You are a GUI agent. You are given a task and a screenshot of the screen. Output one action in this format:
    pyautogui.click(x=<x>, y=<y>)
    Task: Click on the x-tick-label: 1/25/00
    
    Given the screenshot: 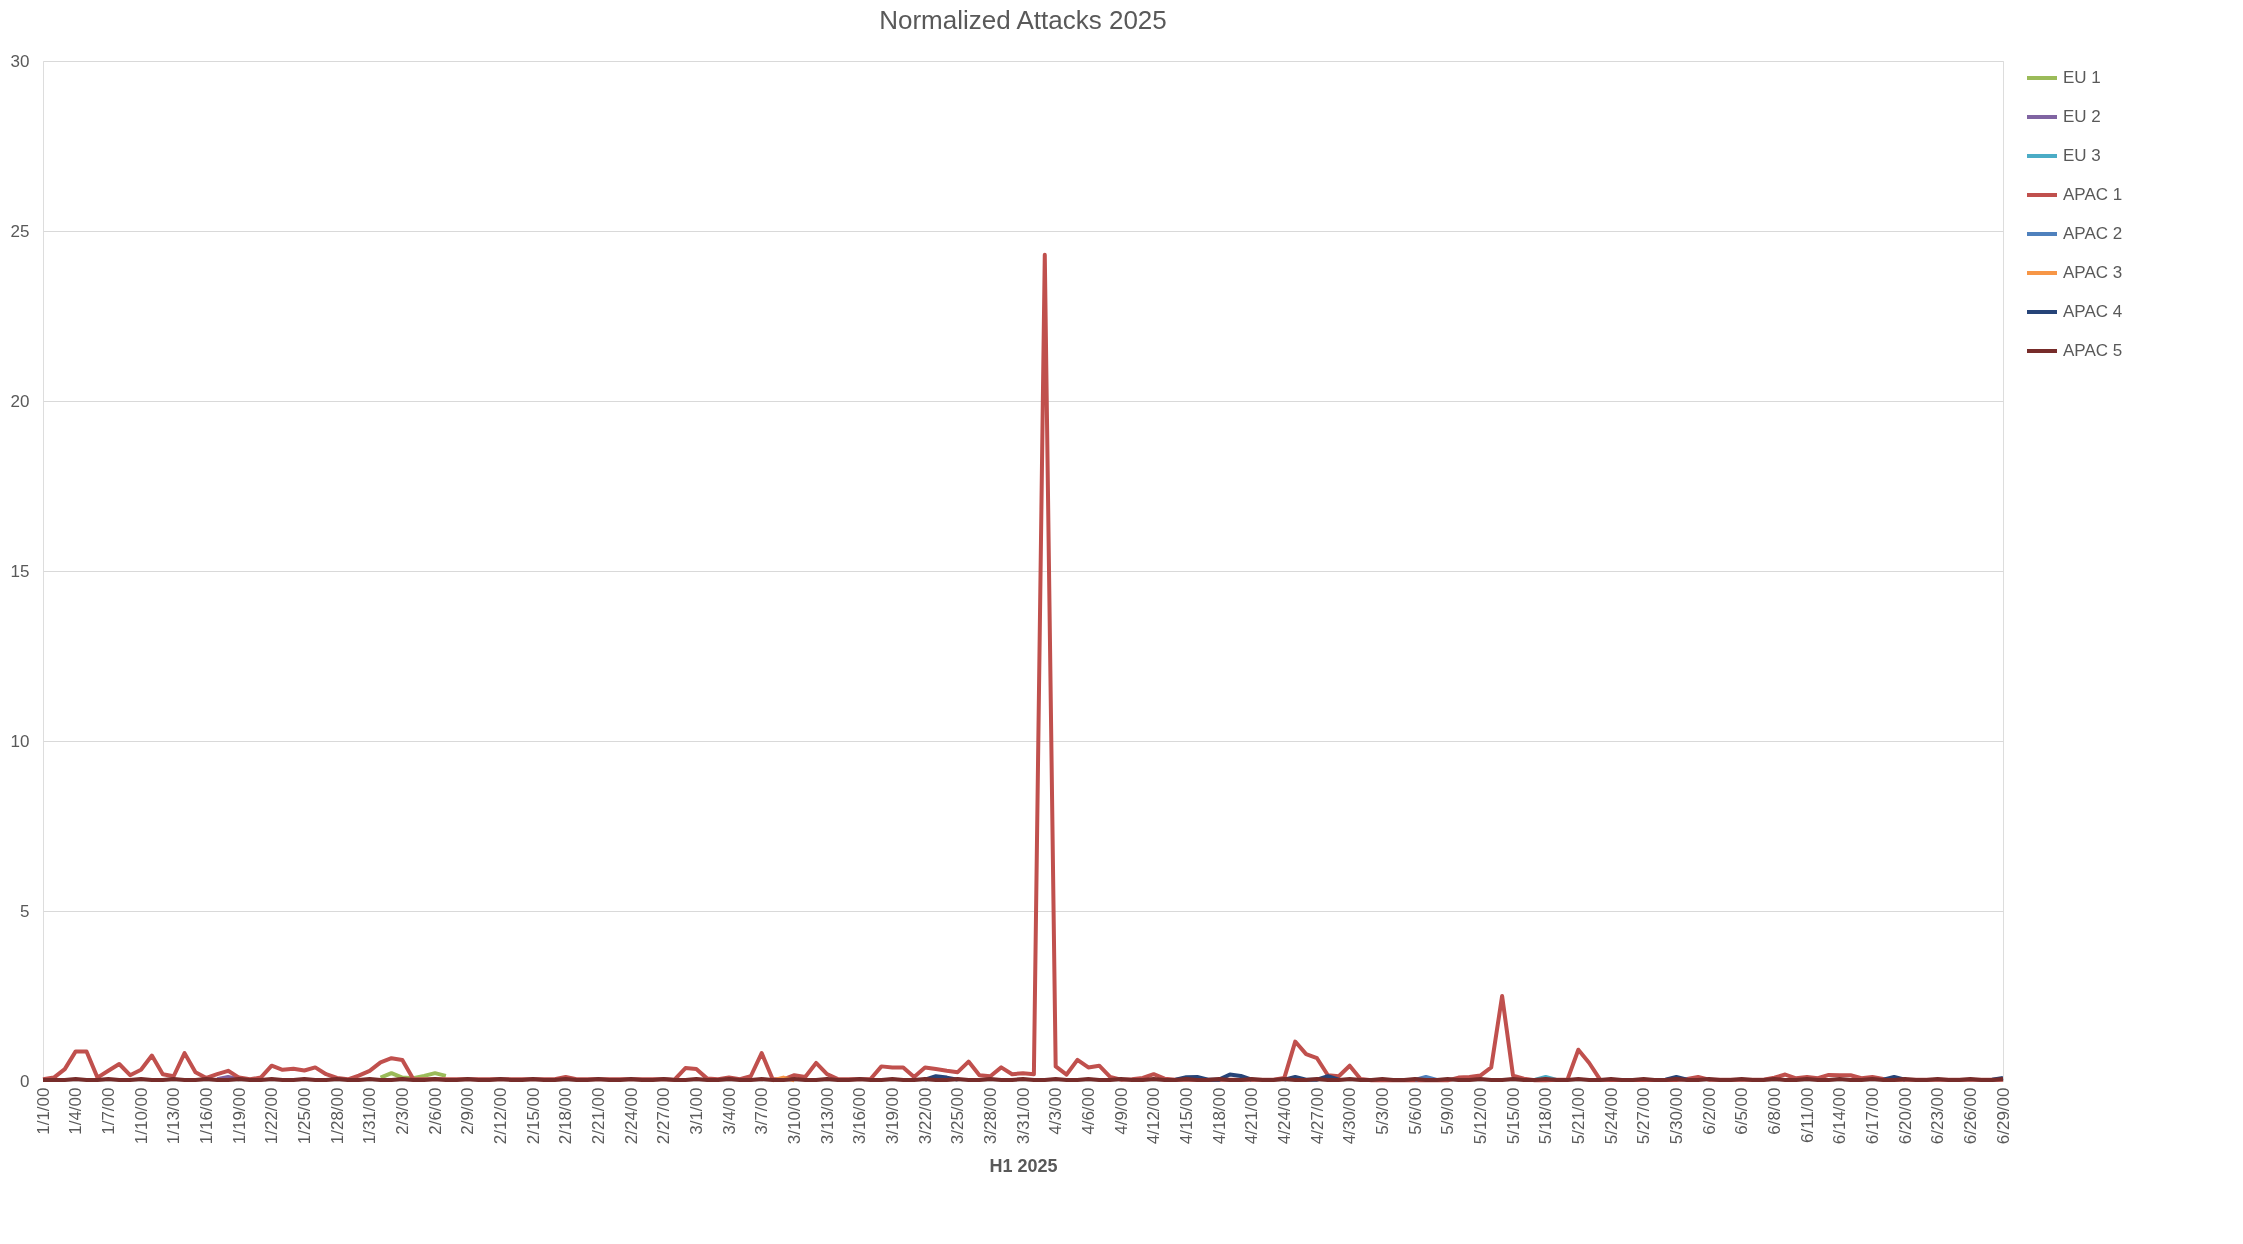 What is the action you would take?
    pyautogui.click(x=304, y=1116)
    